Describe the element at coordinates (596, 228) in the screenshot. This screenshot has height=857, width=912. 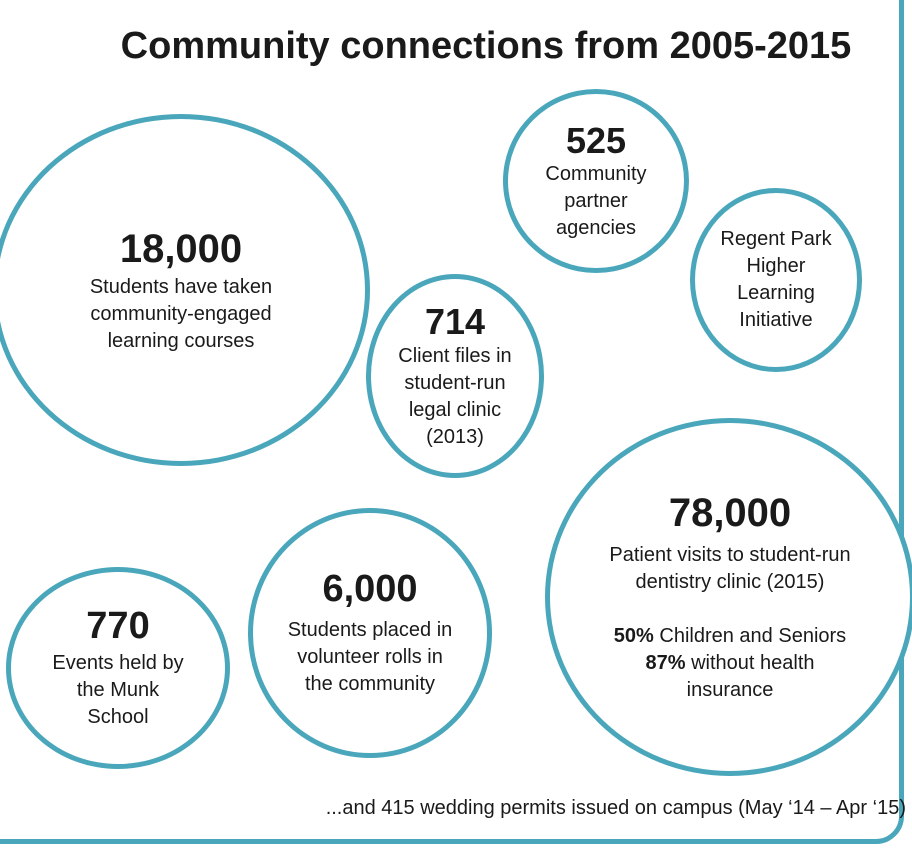
I see `partner-agencies-line: agencies` at that location.